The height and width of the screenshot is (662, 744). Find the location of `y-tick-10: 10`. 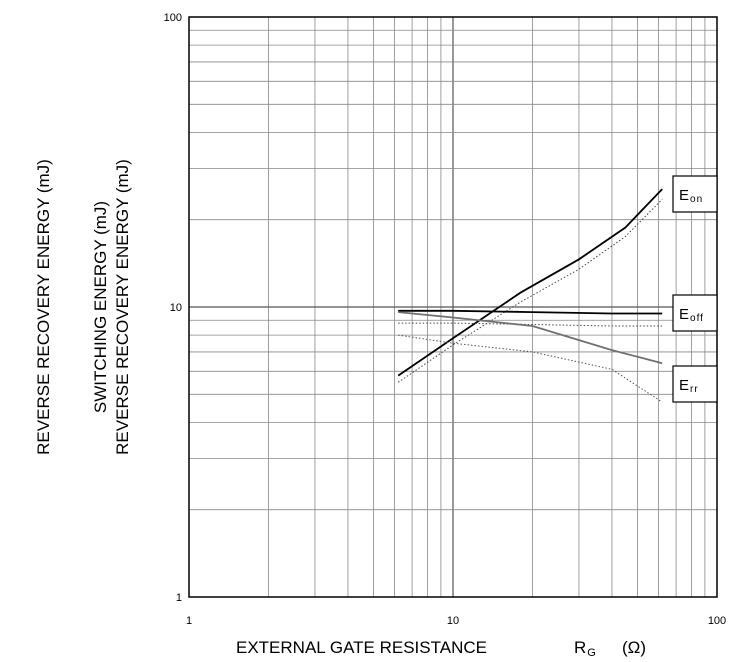

y-tick-10: 10 is located at coordinates (176, 308).